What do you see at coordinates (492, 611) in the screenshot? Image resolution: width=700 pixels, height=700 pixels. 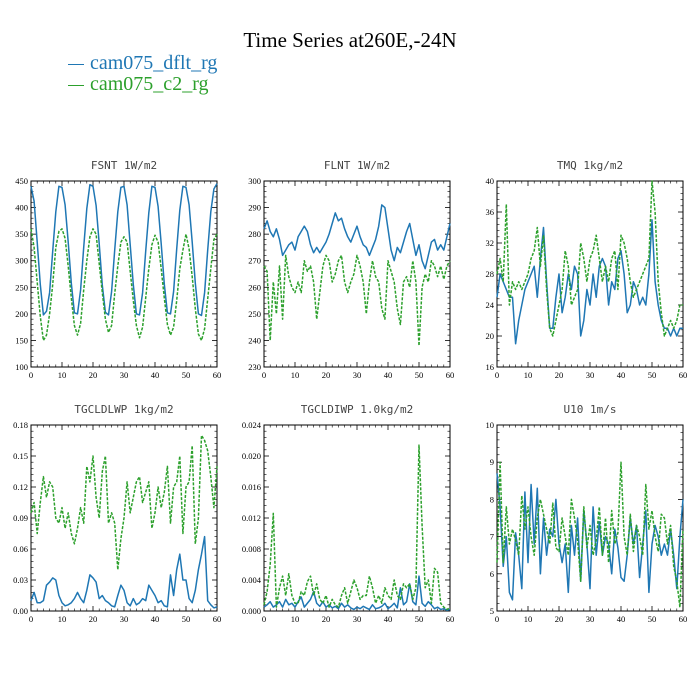 I see `y-tick-label: 5` at bounding box center [492, 611].